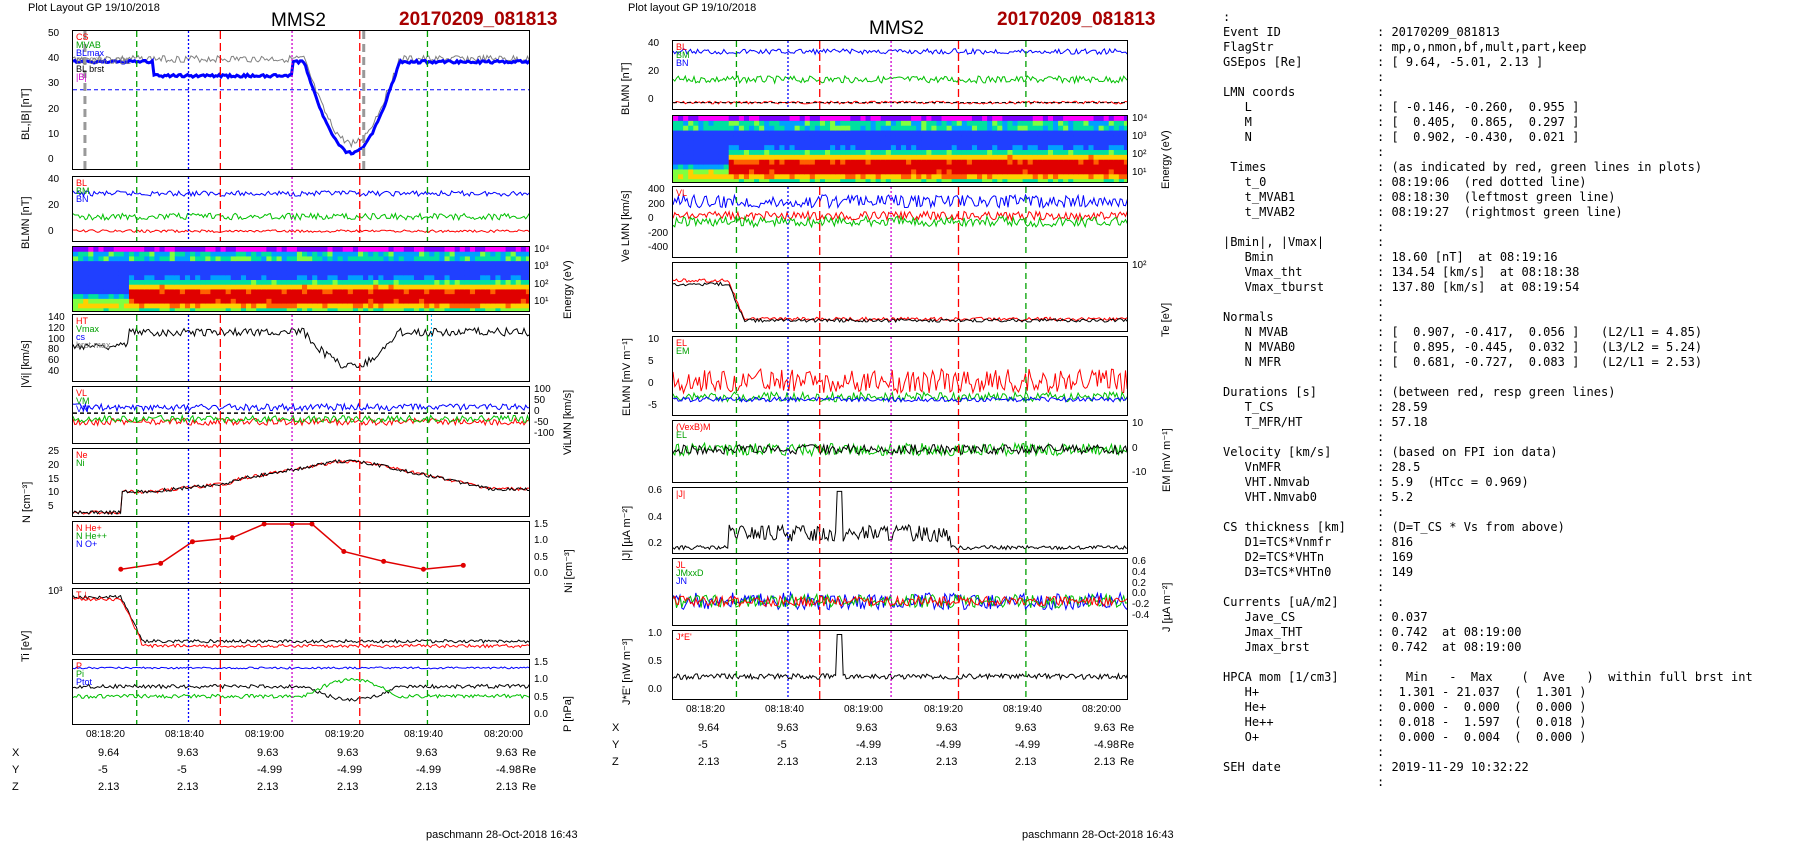 The width and height of the screenshot is (1804, 841). Describe the element at coordinates (301, 619) in the screenshot. I see `series-line-tperp` at that location.